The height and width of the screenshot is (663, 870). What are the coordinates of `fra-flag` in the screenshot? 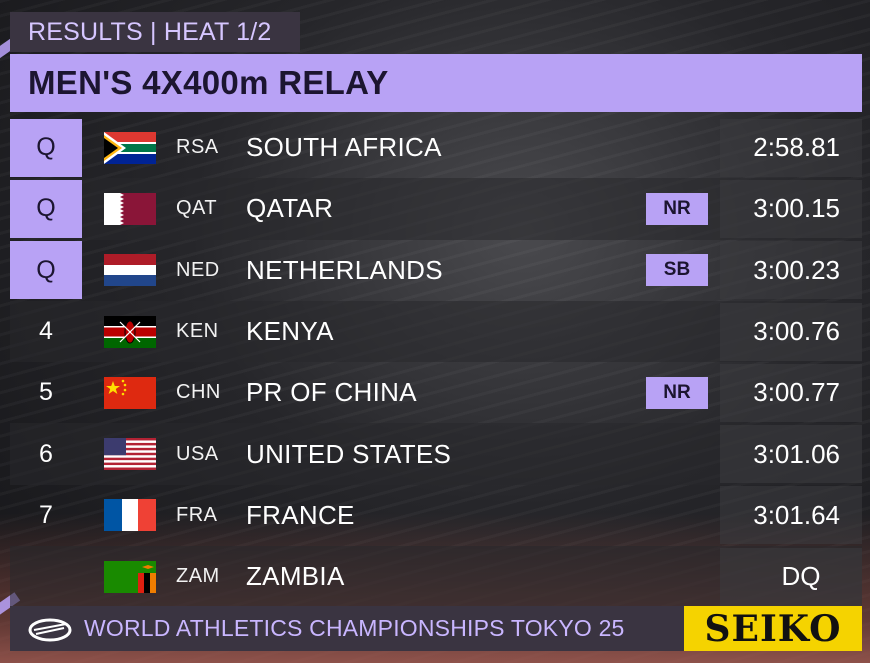 It's located at (130, 515).